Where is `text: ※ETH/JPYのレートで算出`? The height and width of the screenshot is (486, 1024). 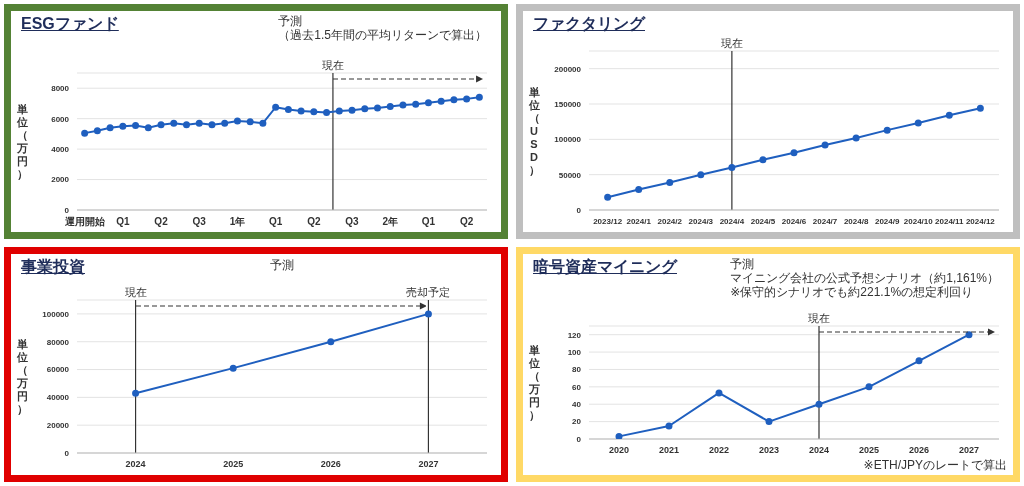
text: ※ETH/JPYのレートで算出 is located at coordinates (935, 465).